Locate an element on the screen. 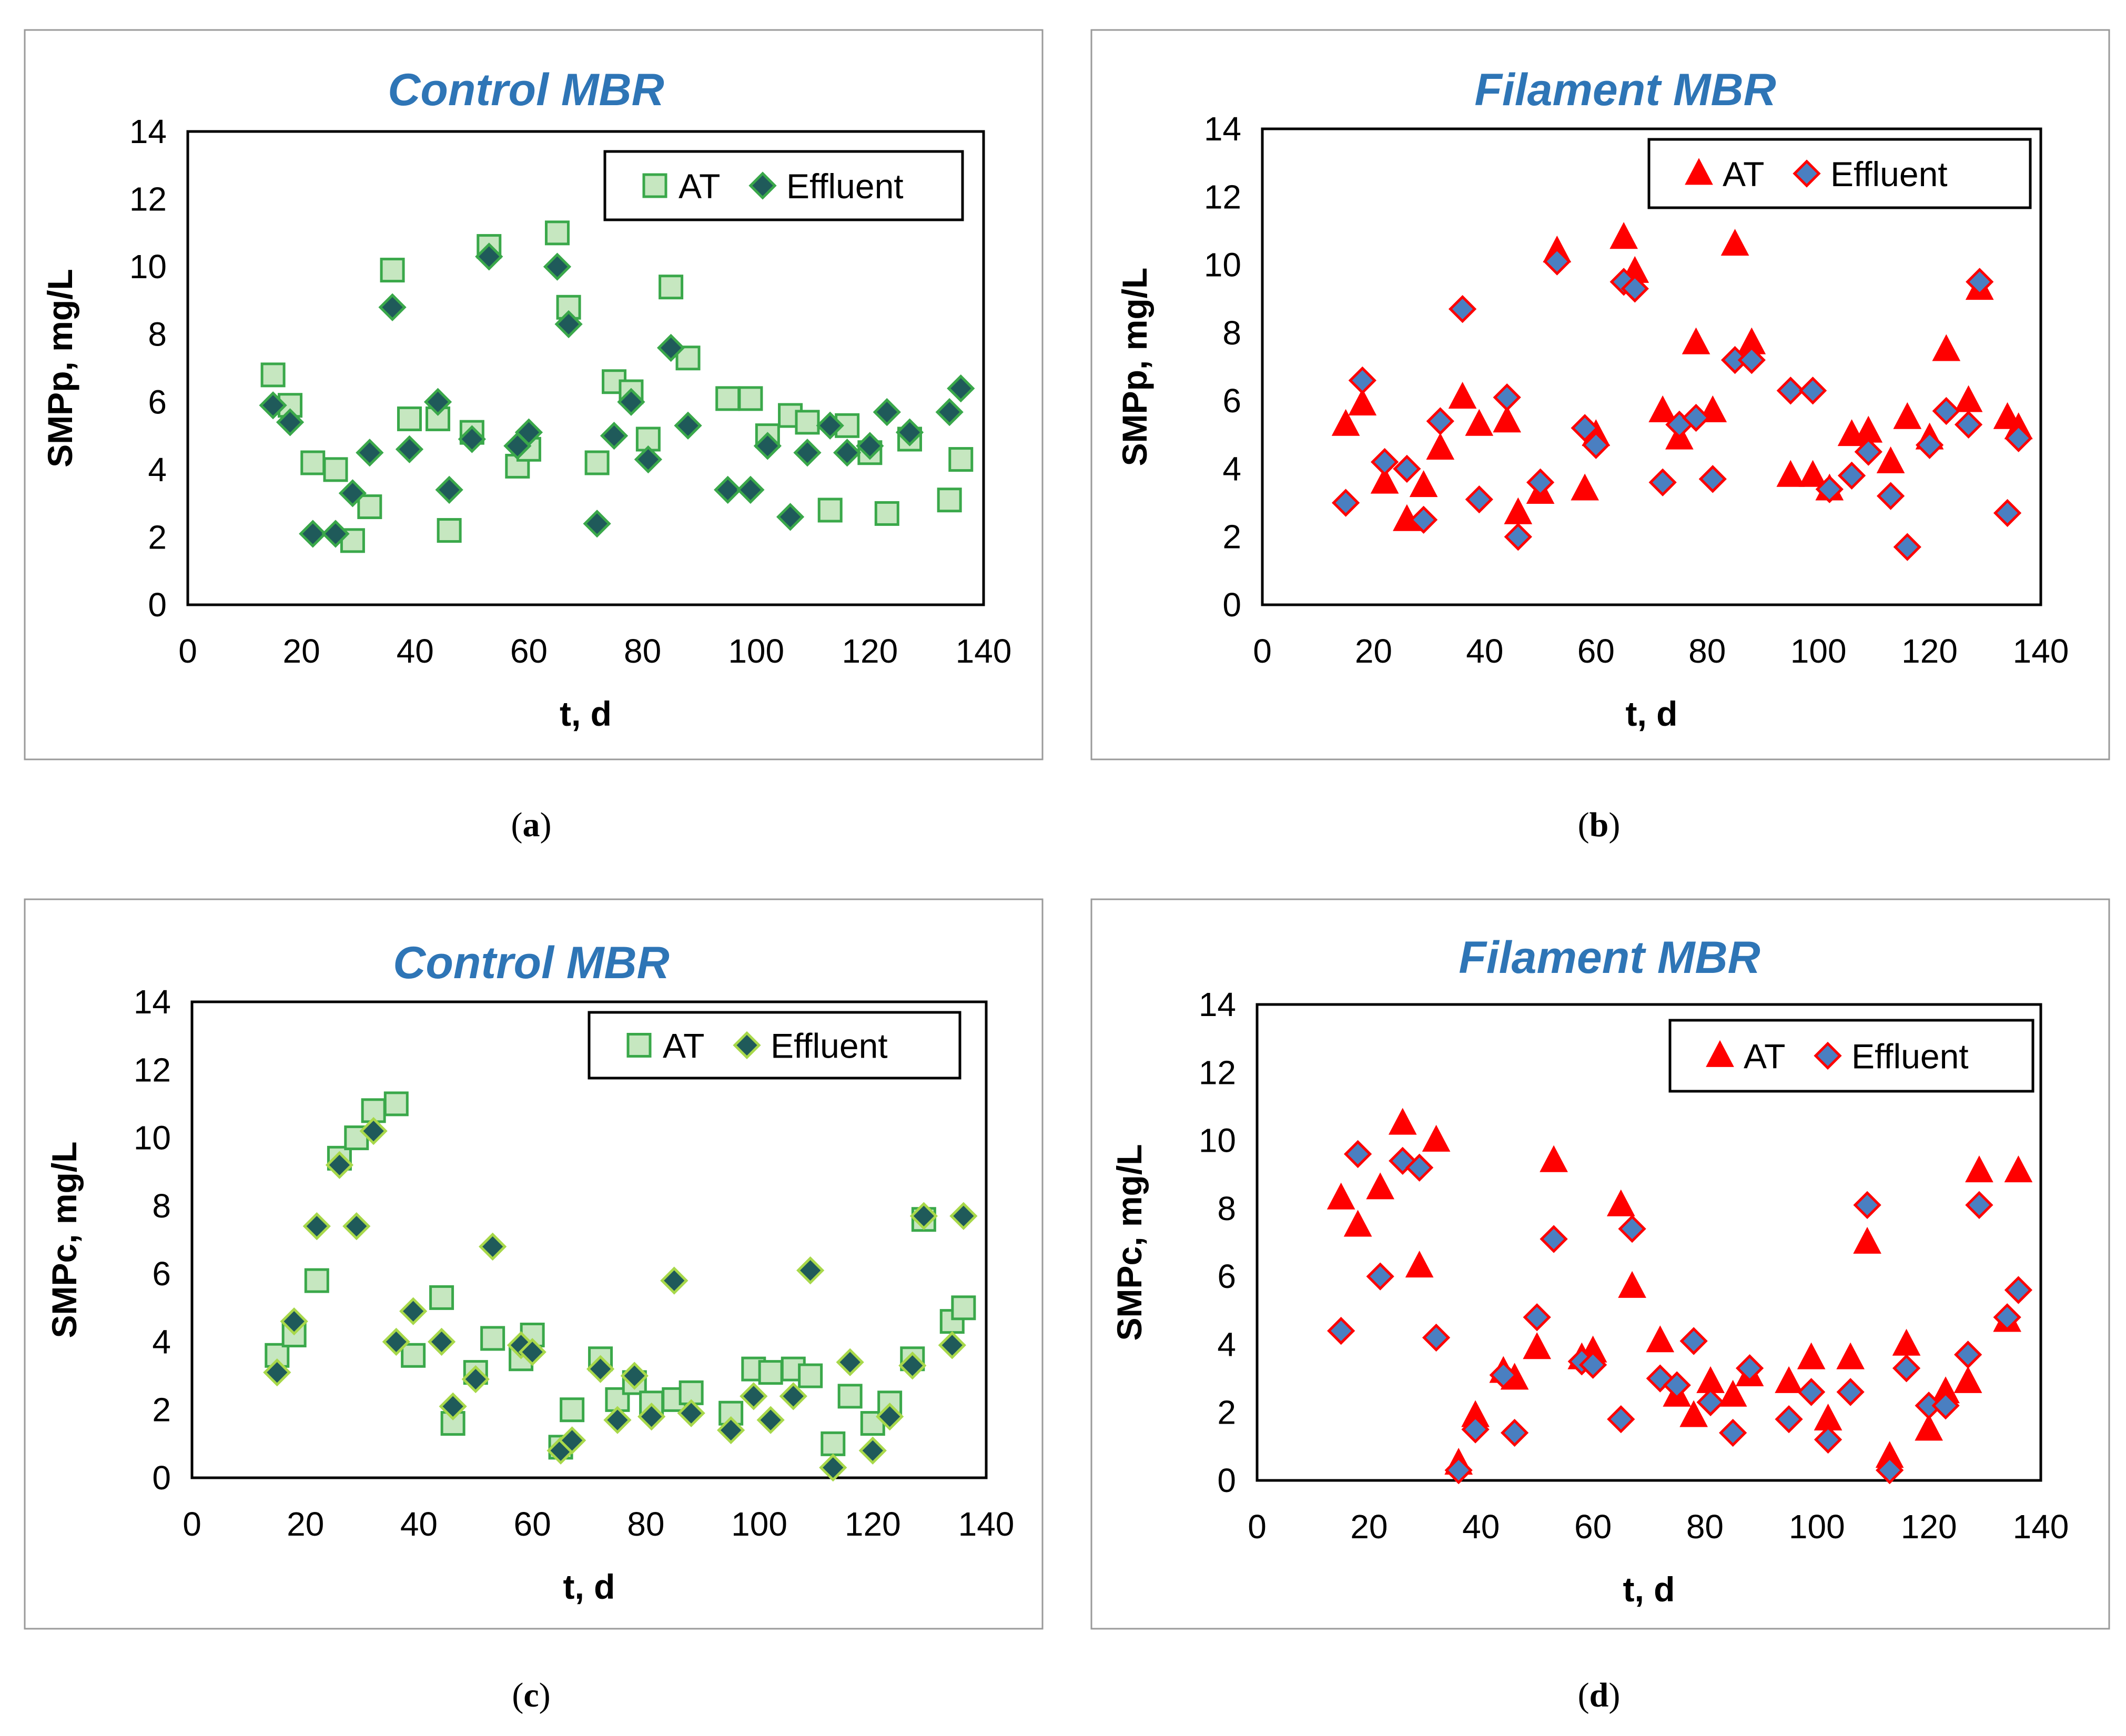 This screenshot has height=1736, width=2126. x-tick-label: 80 is located at coordinates (1705, 1527).